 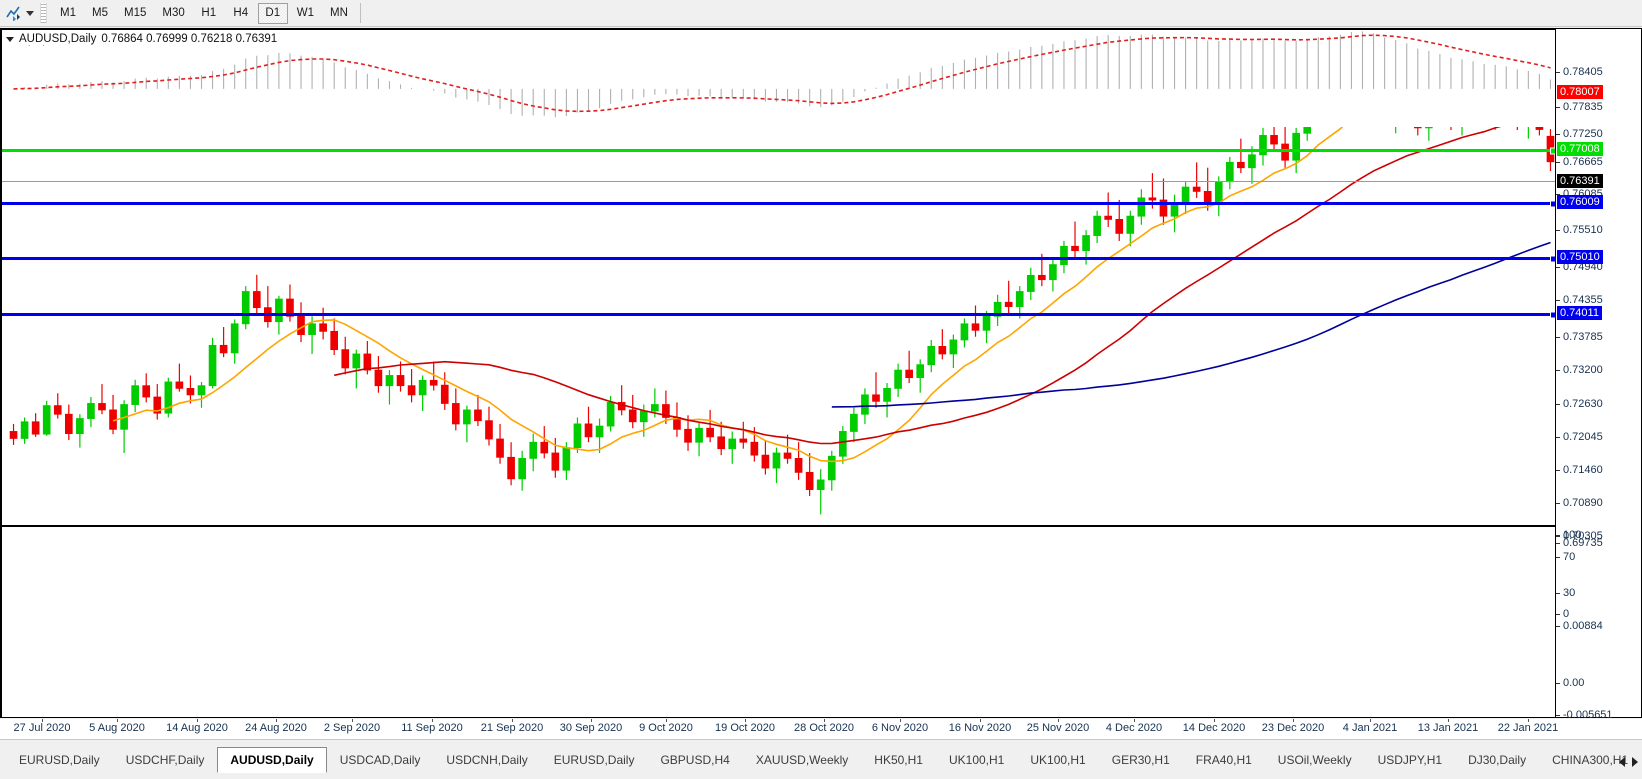 I want to click on toolbar-drag-grip, so click(x=43, y=13).